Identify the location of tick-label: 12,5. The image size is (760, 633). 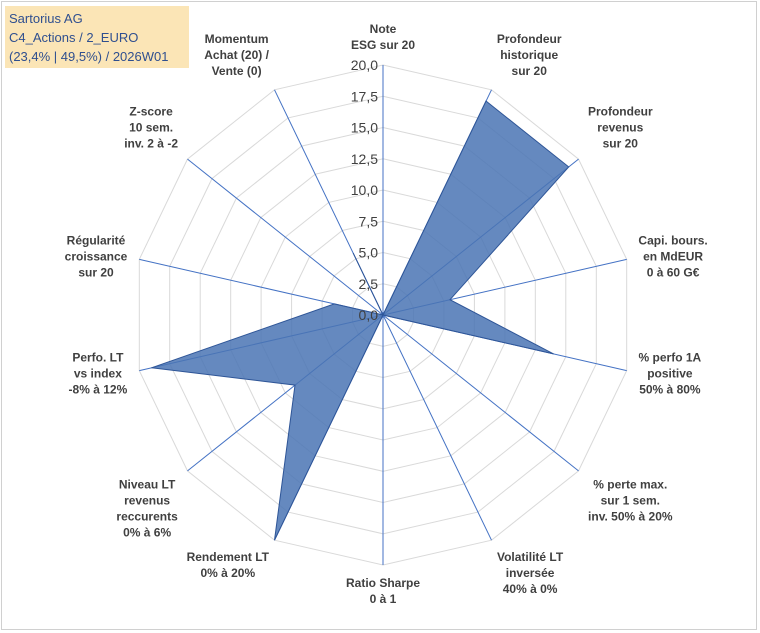
(364, 159).